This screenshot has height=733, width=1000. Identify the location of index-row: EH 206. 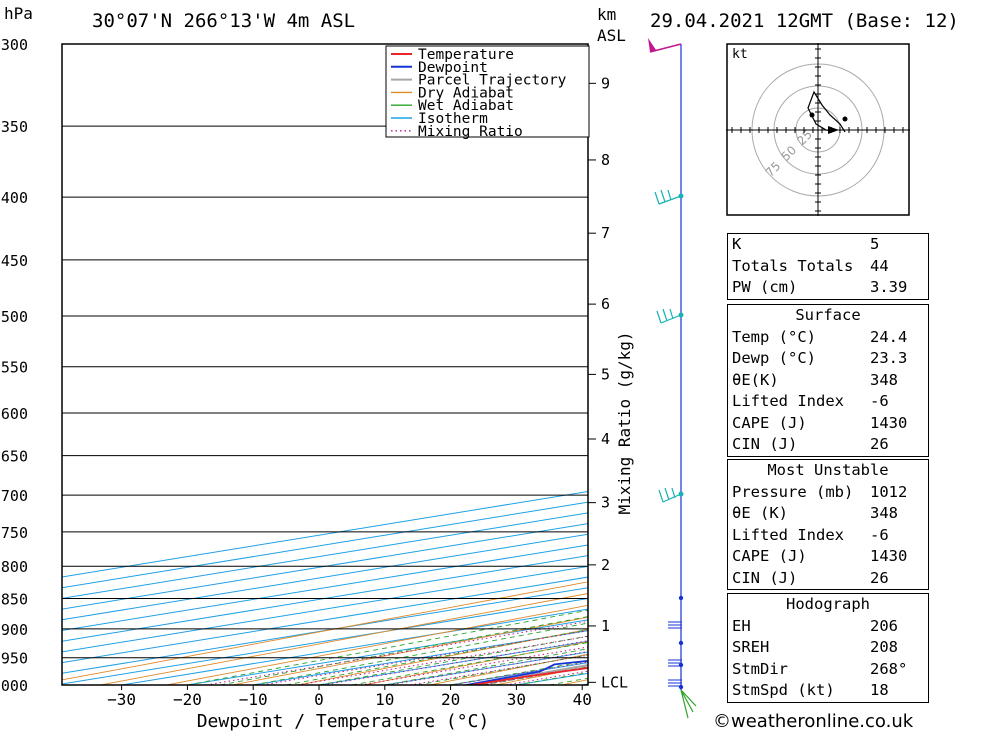
(828, 627).